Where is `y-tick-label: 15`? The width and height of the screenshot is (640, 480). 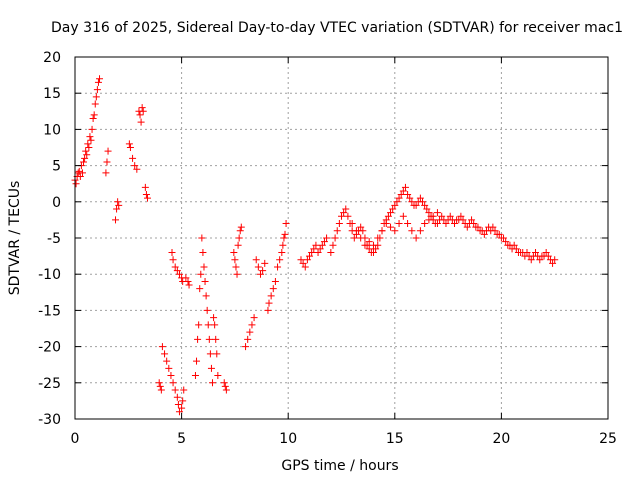 y-tick-label: 15 is located at coordinates (52, 94).